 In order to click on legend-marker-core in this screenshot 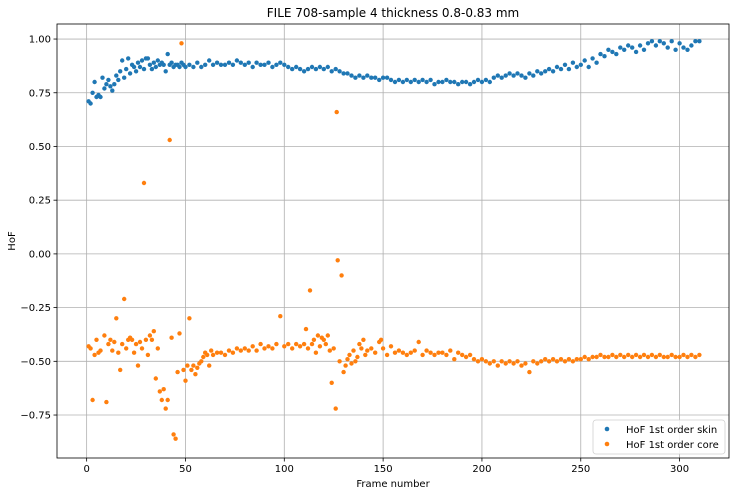, I will do `click(607, 444)`.